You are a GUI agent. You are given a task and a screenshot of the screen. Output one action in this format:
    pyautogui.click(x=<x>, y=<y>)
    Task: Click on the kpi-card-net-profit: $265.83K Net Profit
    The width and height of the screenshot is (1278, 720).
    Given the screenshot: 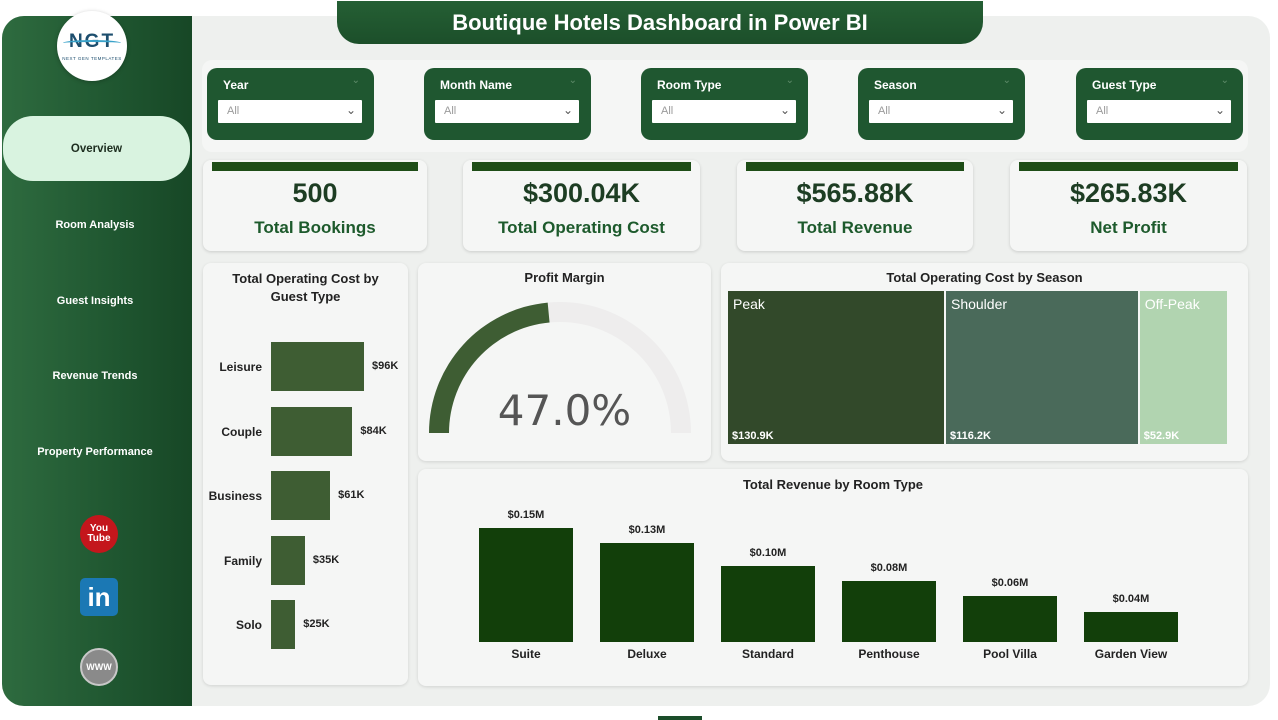 What is the action you would take?
    pyautogui.click(x=1128, y=205)
    